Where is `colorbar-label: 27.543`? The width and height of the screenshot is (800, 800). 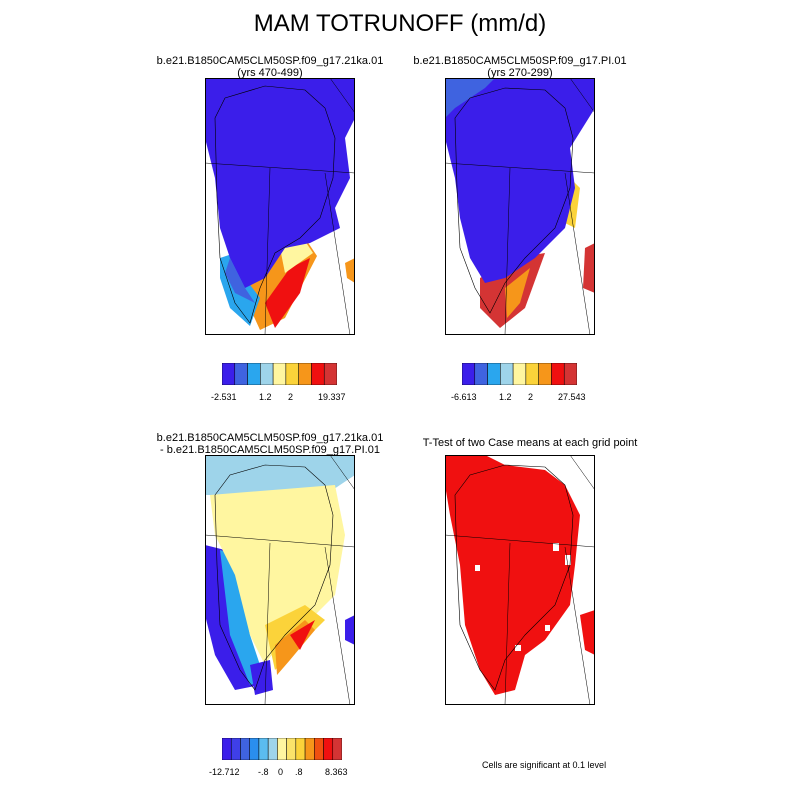 colorbar-label: 27.543 is located at coordinates (572, 397).